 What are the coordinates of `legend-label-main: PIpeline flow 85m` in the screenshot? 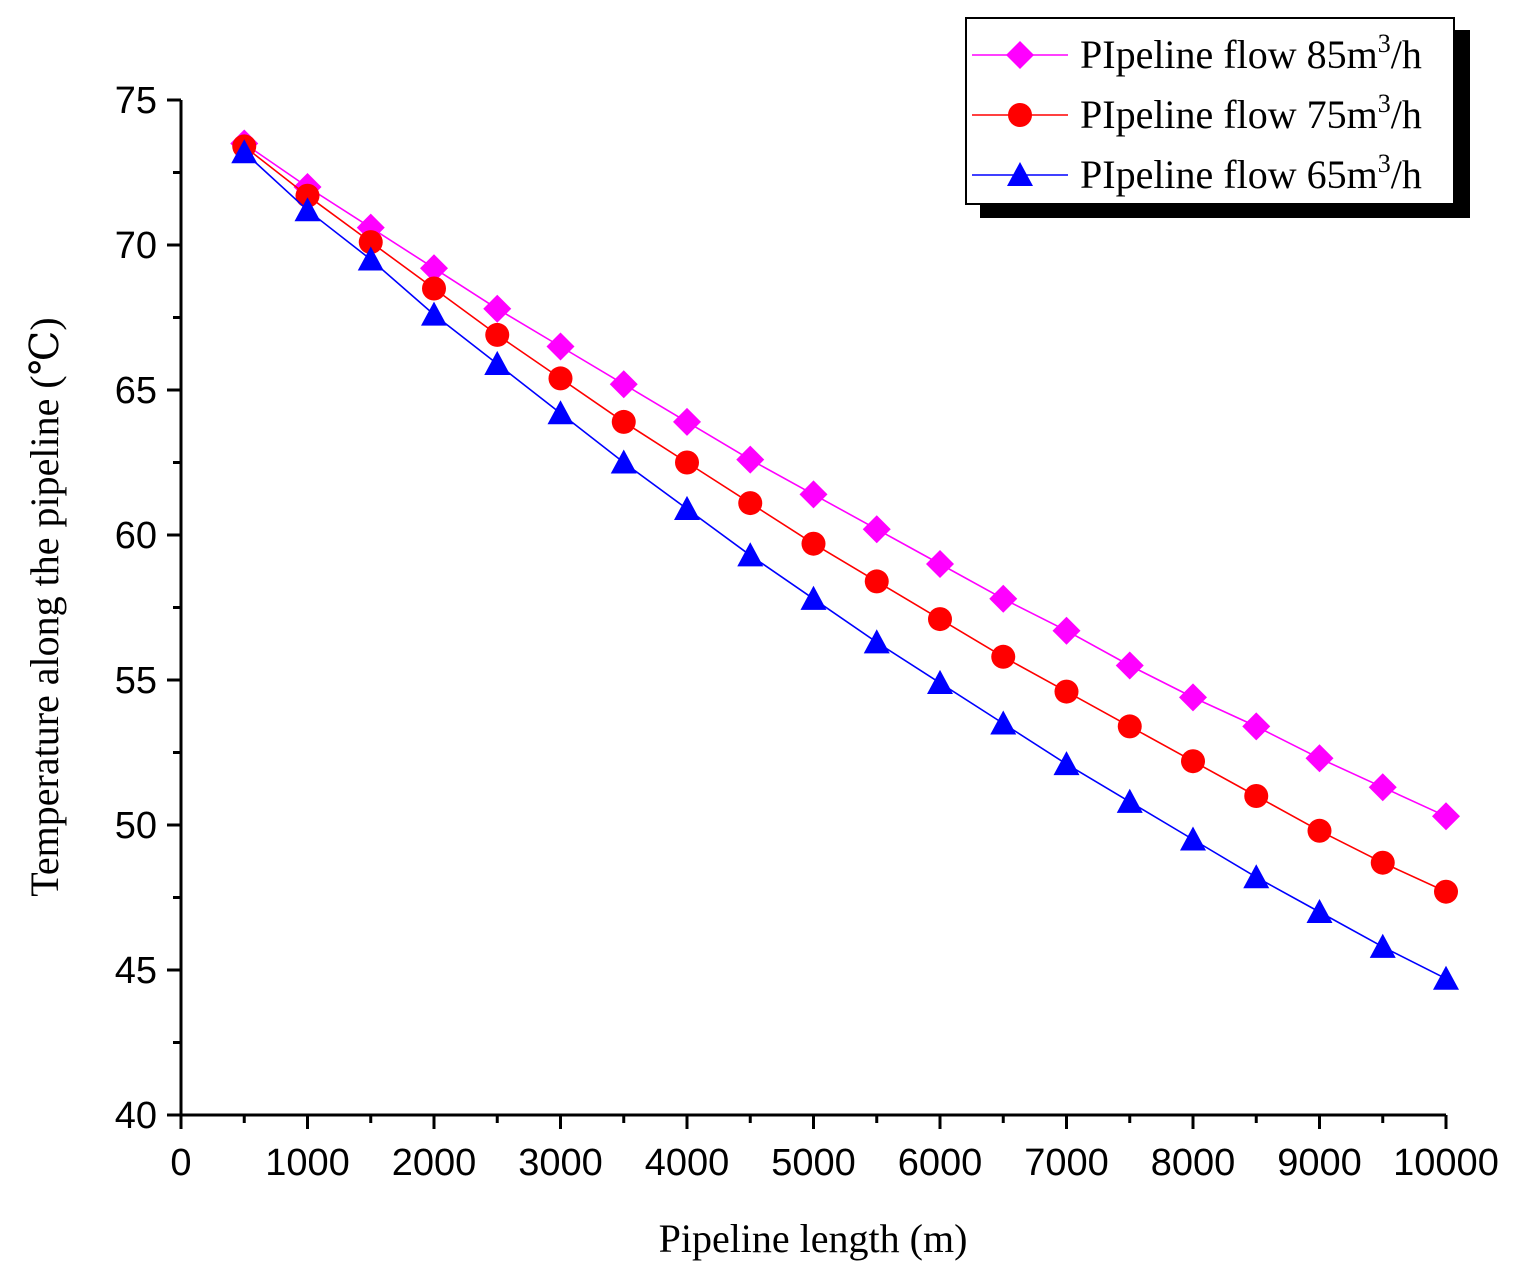 It's located at (1229, 54).